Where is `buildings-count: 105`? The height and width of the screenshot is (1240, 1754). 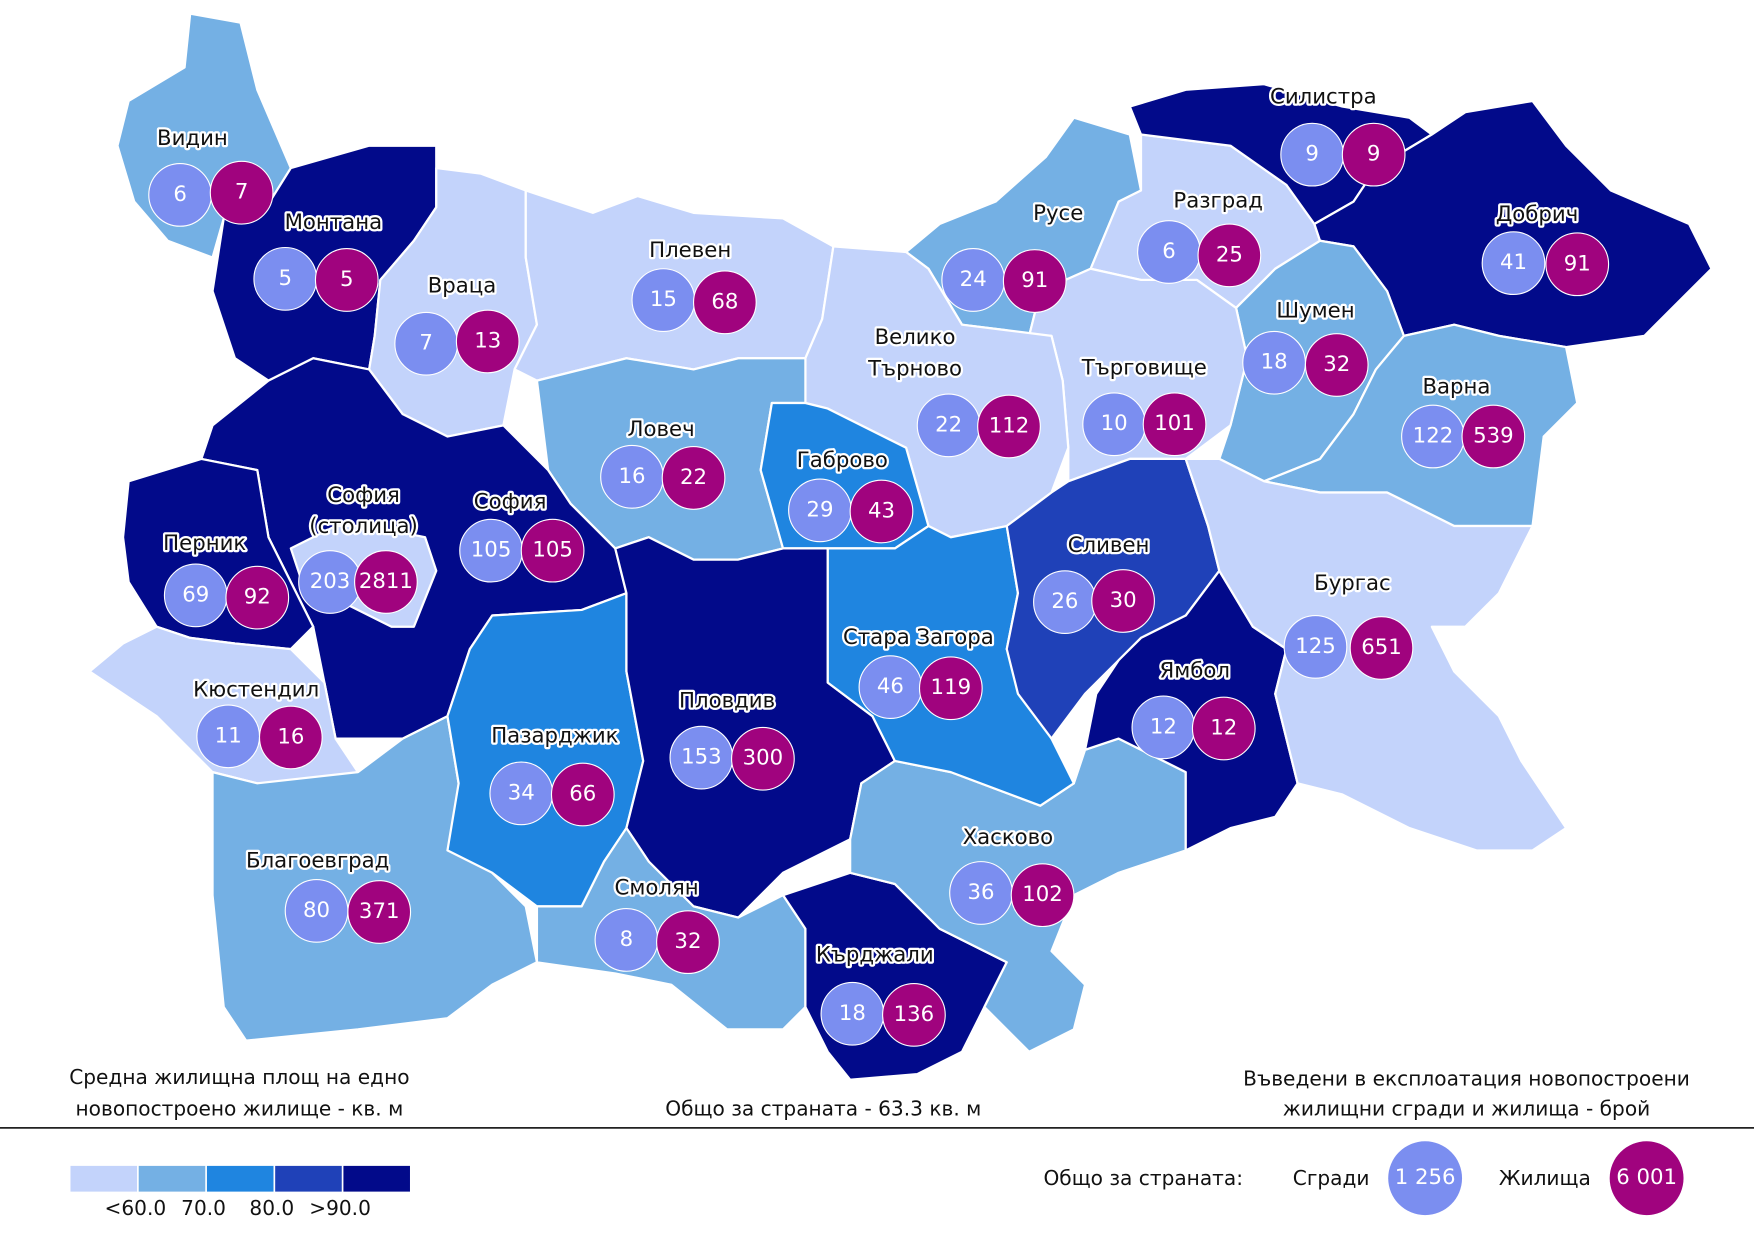 buildings-count: 105 is located at coordinates (491, 550).